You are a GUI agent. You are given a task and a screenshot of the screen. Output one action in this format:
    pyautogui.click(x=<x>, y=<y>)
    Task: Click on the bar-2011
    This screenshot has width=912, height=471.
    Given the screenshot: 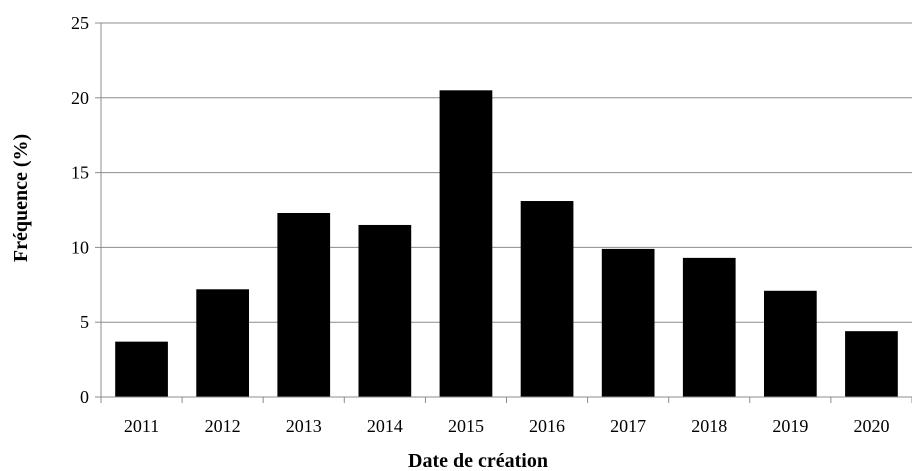 What is the action you would take?
    pyautogui.click(x=141, y=369)
    